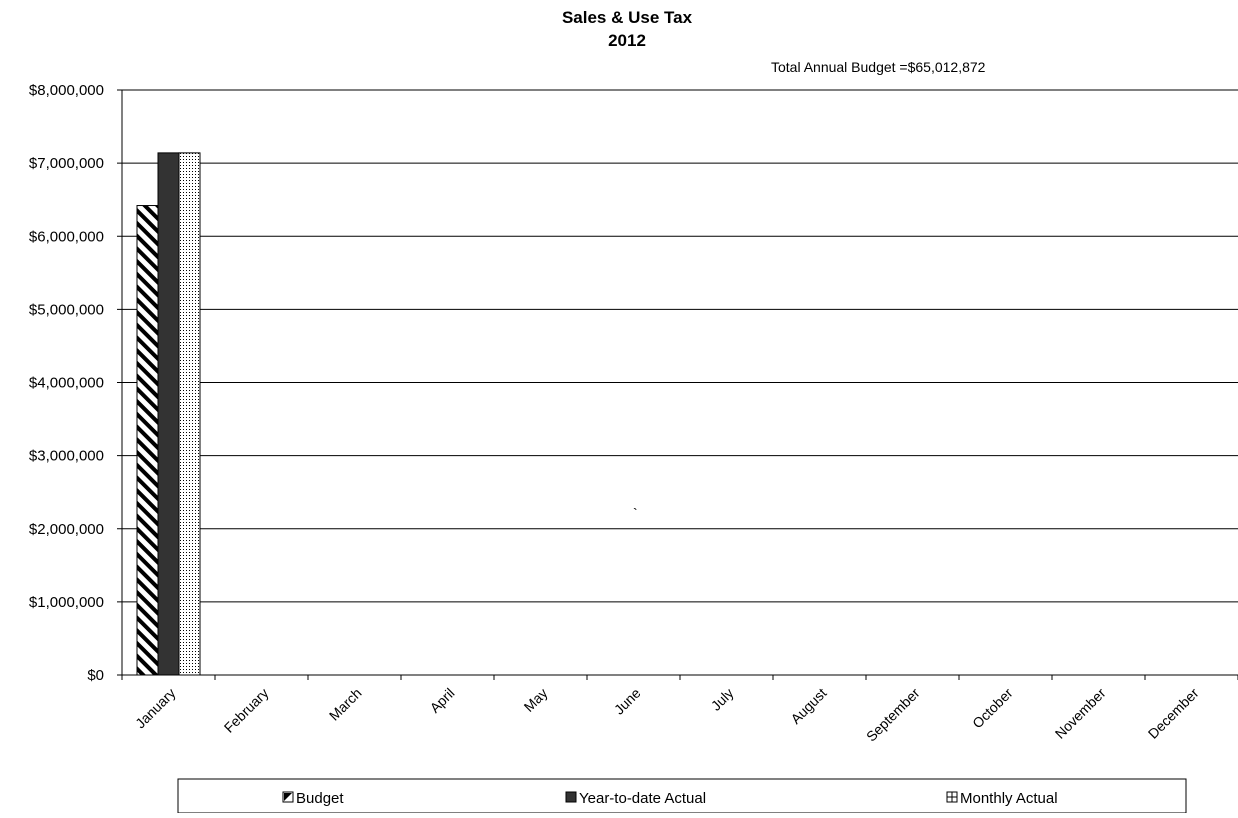 This screenshot has width=1238, height=818. Describe the element at coordinates (627, 17) in the screenshot. I see `chart-title: Sales & Use Tax` at that location.